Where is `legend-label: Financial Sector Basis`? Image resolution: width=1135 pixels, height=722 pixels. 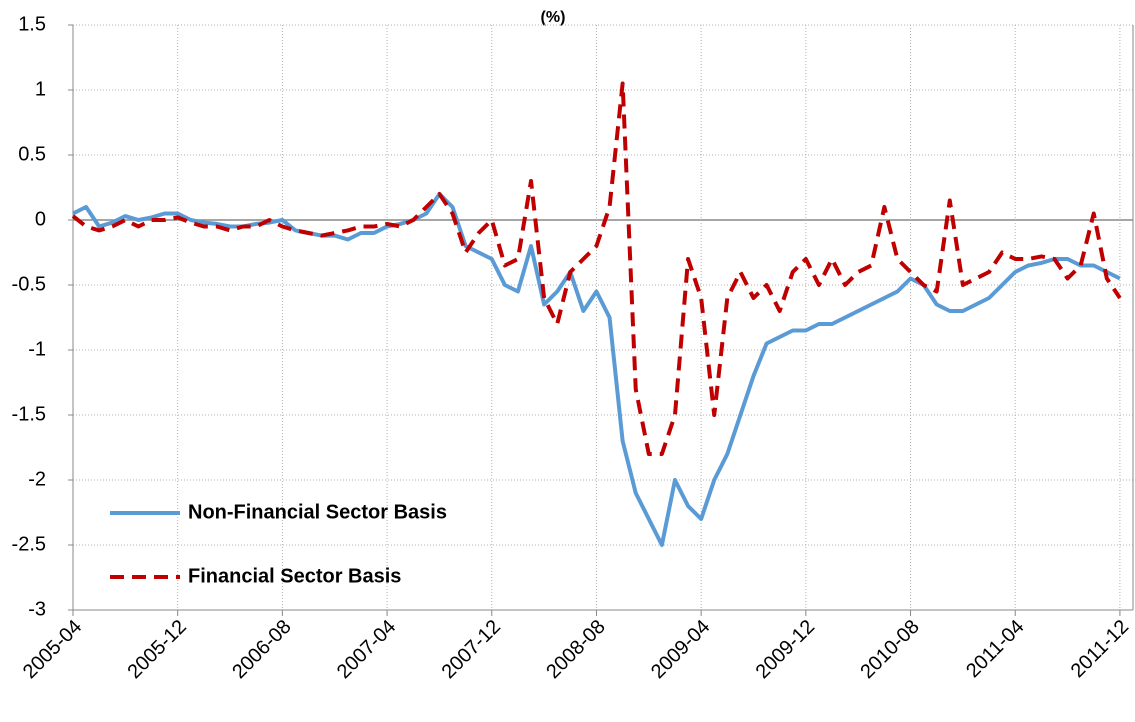 legend-label: Financial Sector Basis is located at coordinates (294, 576).